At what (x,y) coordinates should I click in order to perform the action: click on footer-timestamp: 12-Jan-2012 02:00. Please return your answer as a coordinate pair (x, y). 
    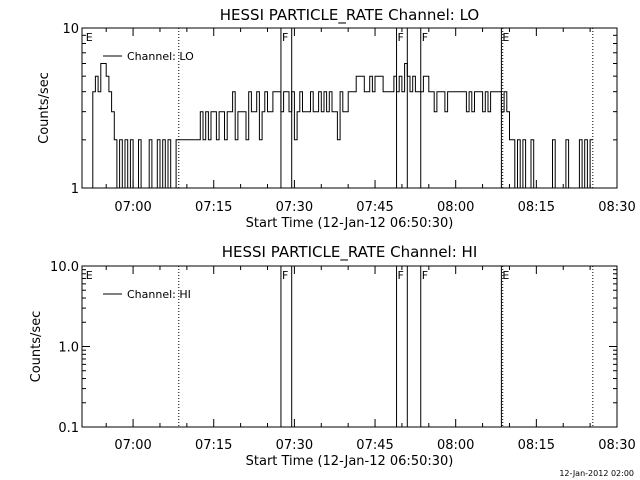
    Looking at the image, I should click on (596, 473).